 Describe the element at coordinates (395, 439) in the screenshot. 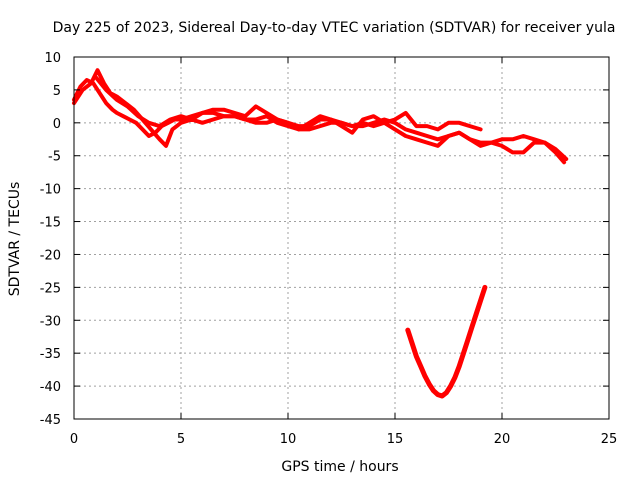

I see `x-tick-label: 15` at that location.